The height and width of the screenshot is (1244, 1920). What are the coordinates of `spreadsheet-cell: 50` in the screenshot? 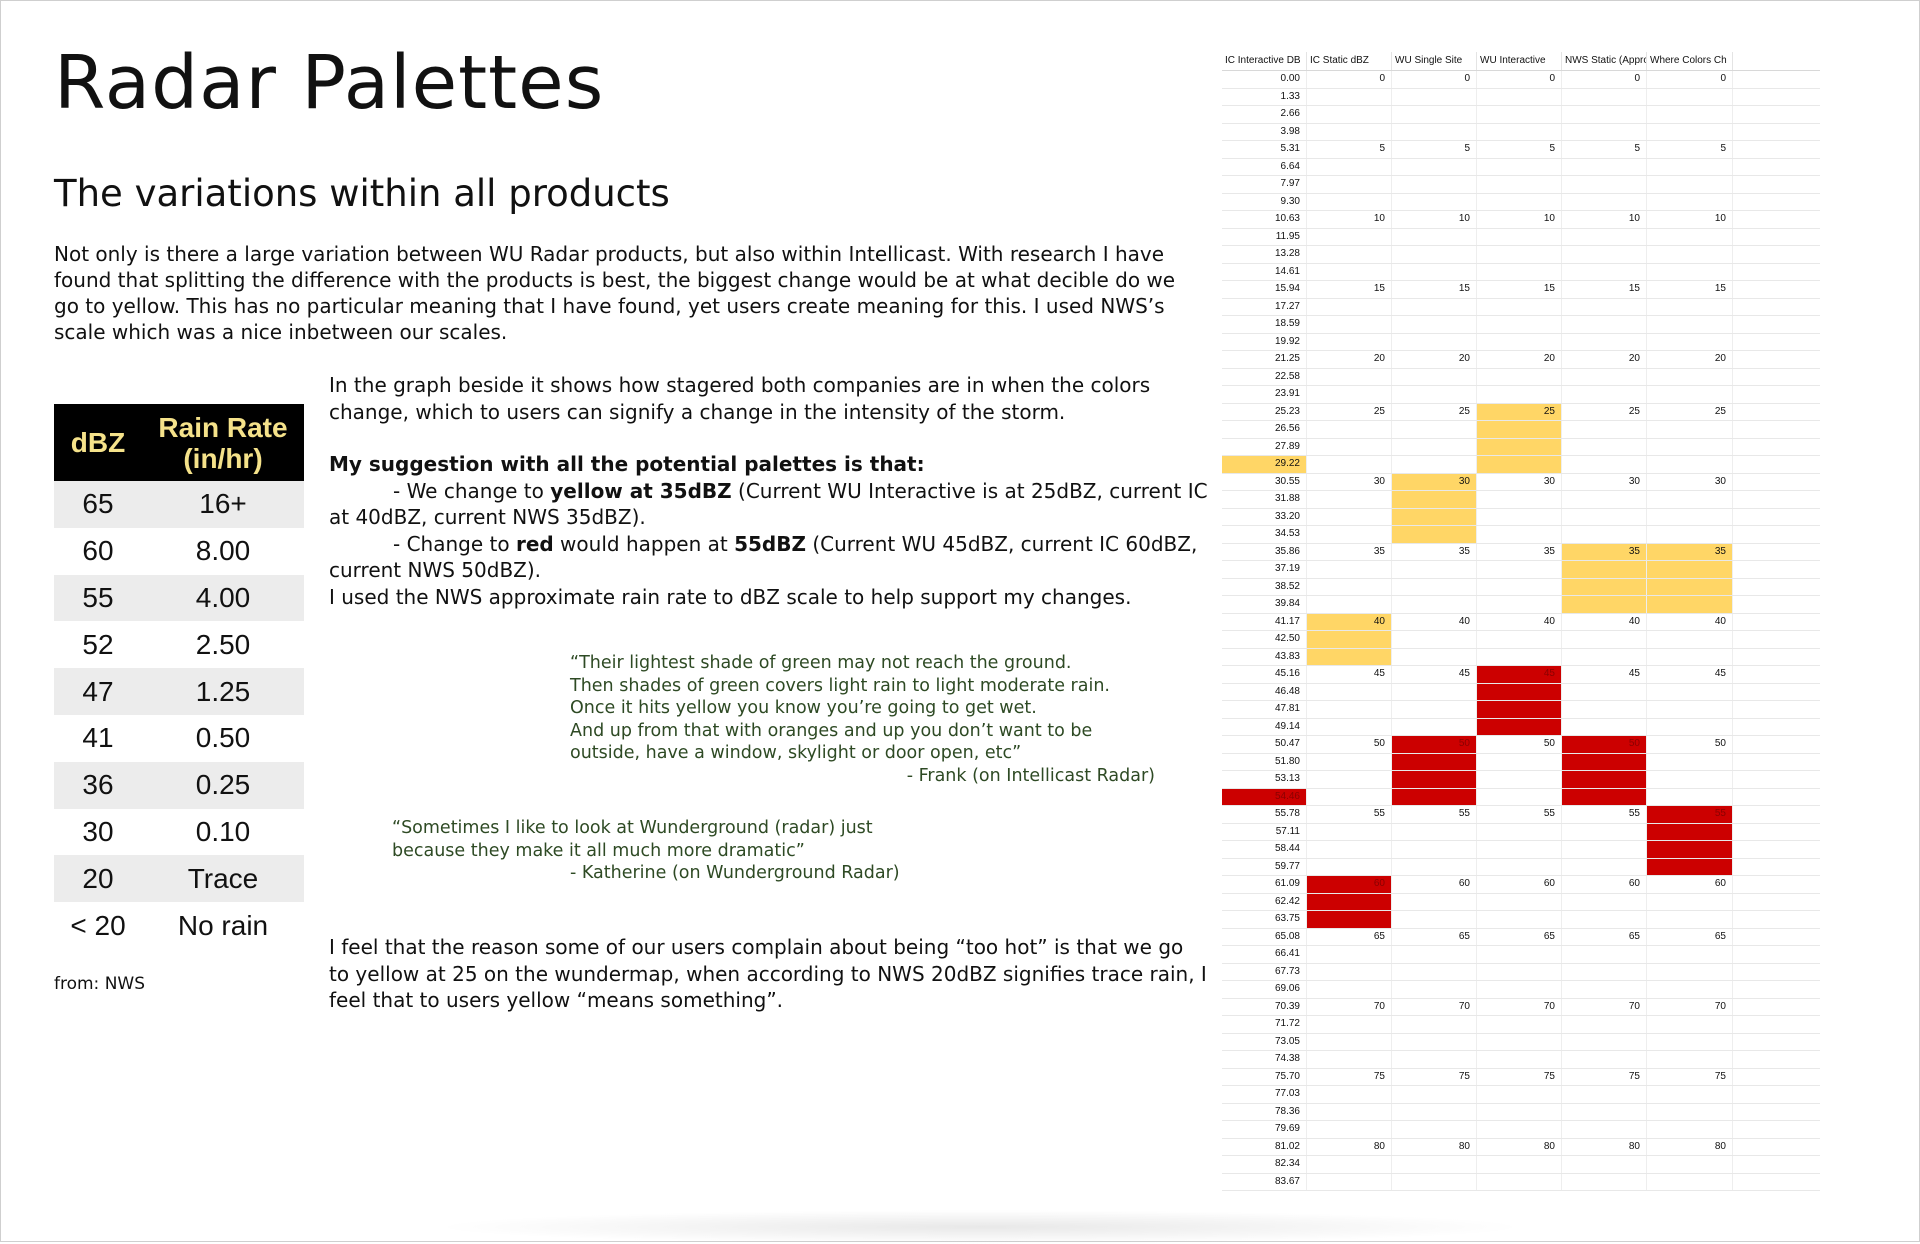 It's located at (1434, 744).